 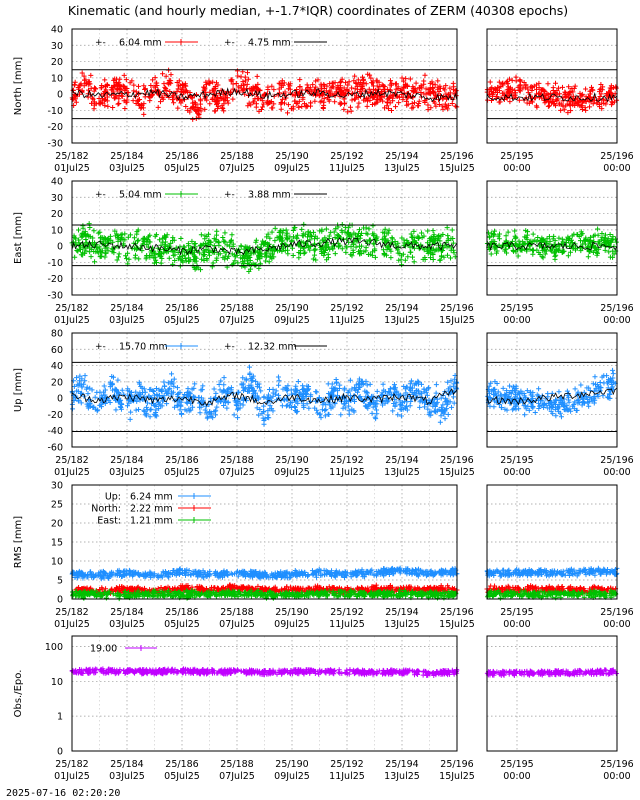 I want to click on x-tick-date: 13Jul25, so click(x=402, y=168).